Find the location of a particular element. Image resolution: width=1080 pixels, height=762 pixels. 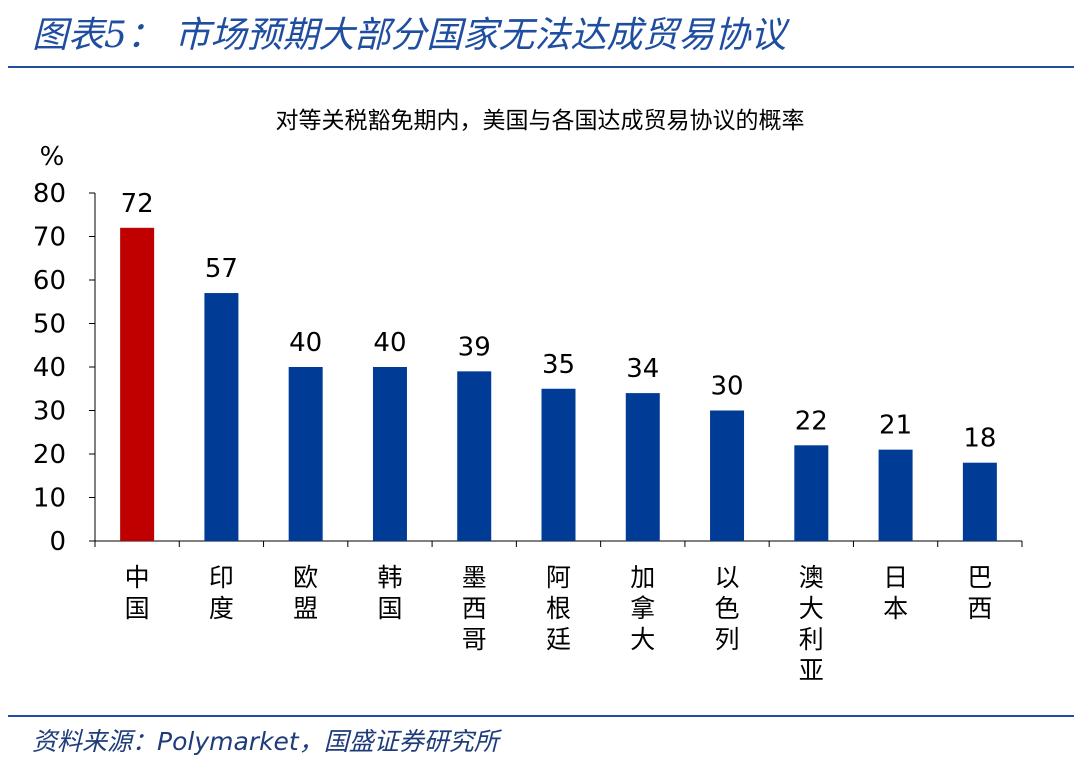

category-label: 韩国 is located at coordinates (389, 593).